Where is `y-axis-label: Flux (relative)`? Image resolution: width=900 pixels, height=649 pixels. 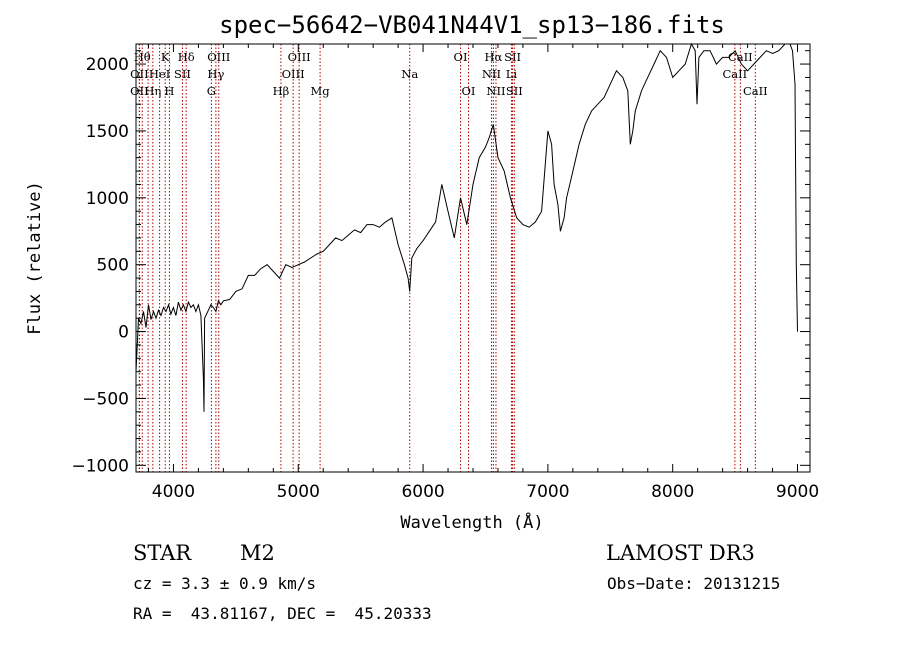 y-axis-label: Flux (relative) is located at coordinates (35, 258).